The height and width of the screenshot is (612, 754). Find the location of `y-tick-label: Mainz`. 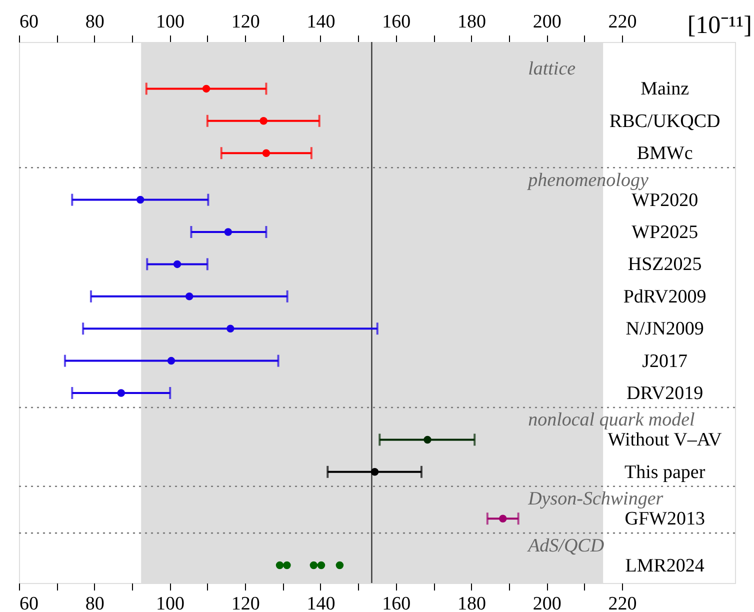

y-tick-label: Mainz is located at coordinates (665, 89).